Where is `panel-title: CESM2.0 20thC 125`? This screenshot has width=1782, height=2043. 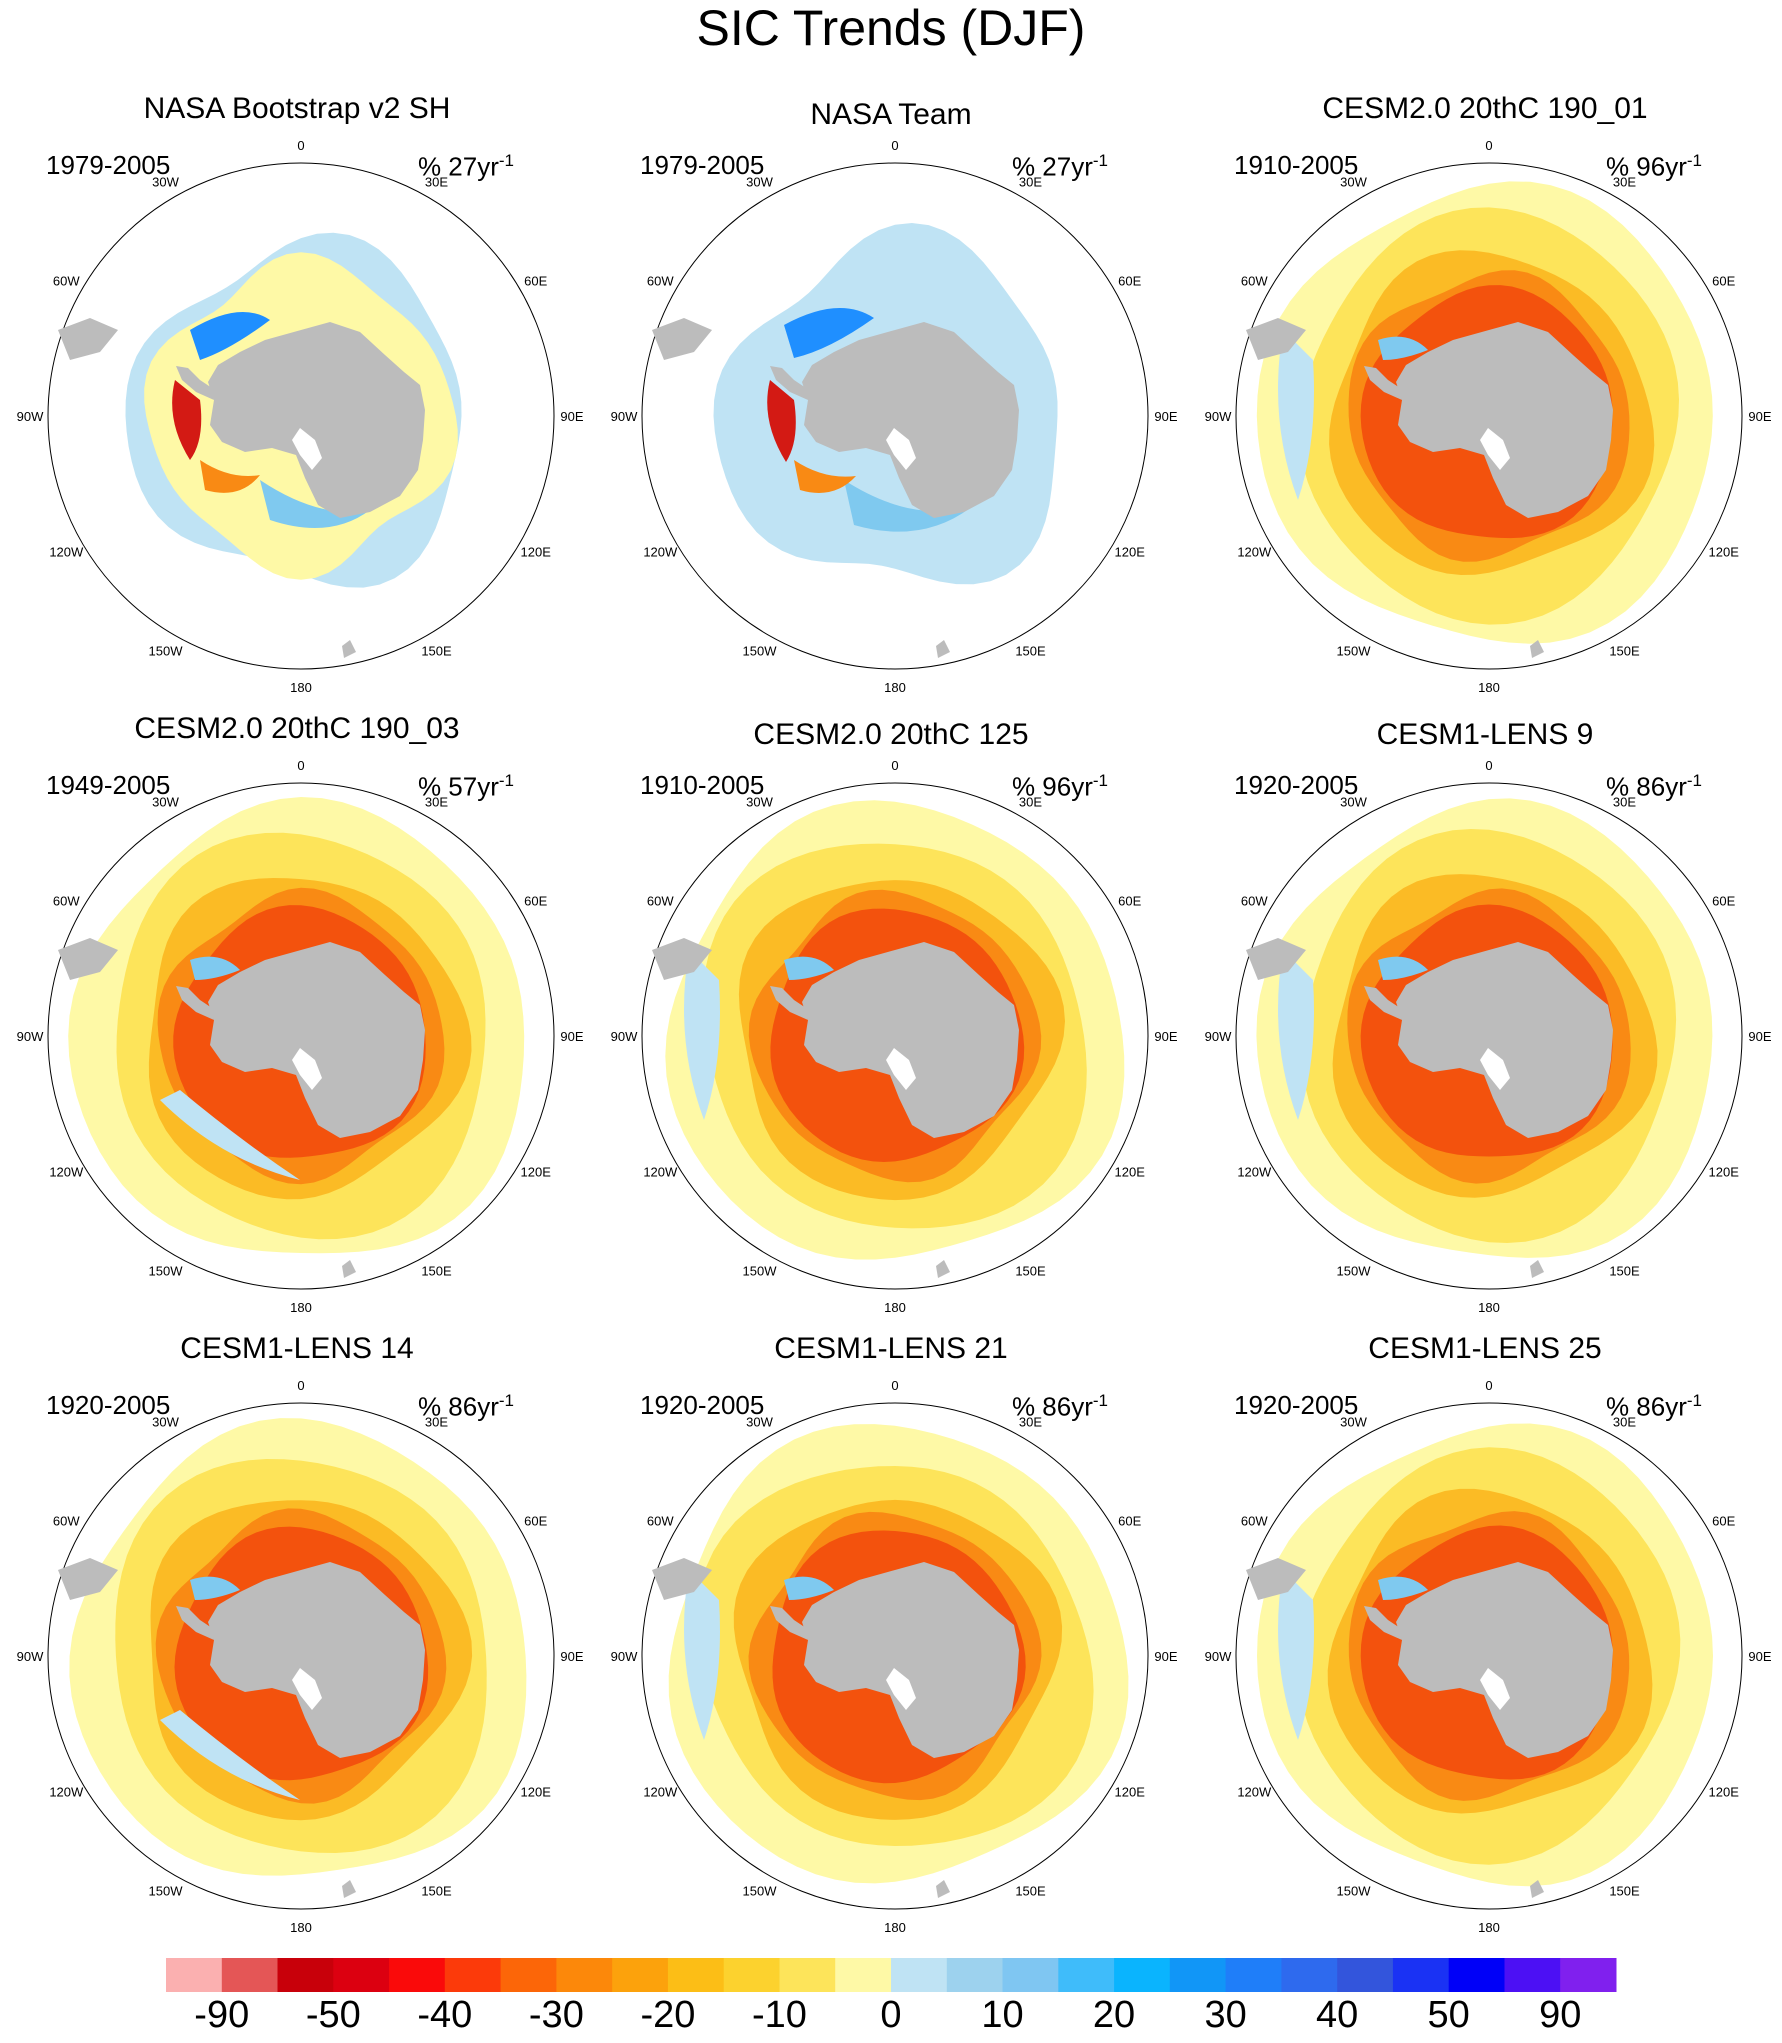 panel-title: CESM2.0 20thC 125 is located at coordinates (891, 734).